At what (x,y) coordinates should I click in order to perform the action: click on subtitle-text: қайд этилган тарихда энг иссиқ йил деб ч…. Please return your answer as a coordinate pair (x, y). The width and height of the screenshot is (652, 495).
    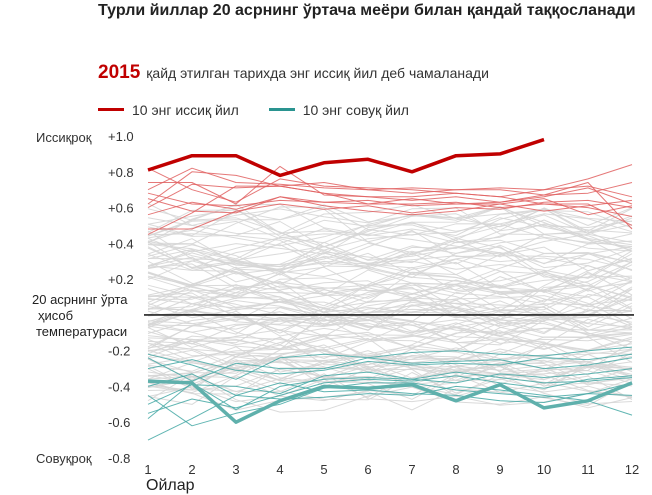
    Looking at the image, I should click on (317, 73).